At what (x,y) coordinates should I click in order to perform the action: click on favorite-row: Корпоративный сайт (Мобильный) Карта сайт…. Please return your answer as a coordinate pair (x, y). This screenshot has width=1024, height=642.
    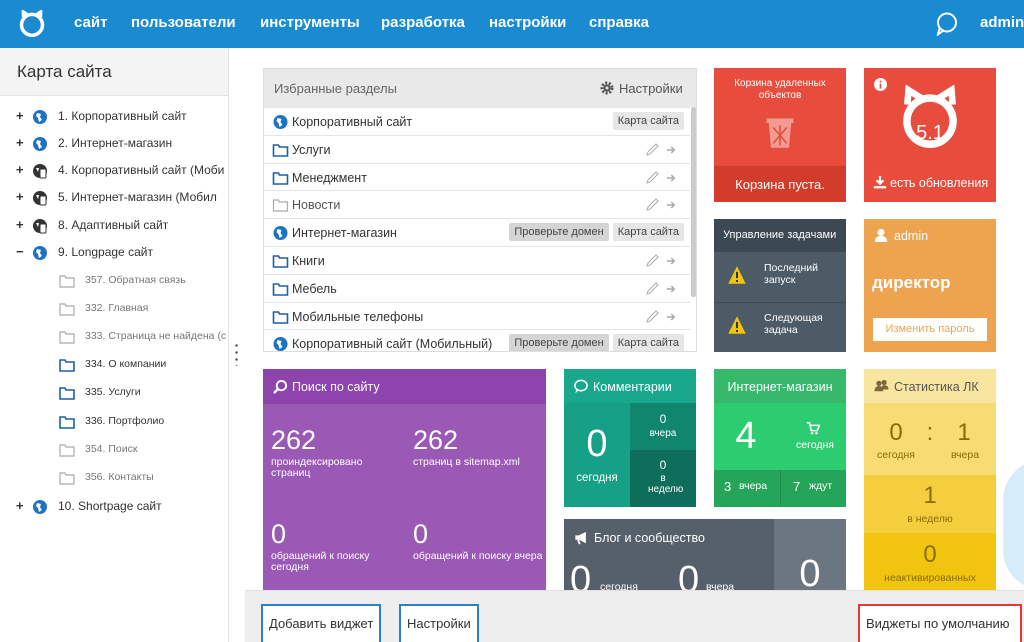
    Looking at the image, I should click on (477, 340).